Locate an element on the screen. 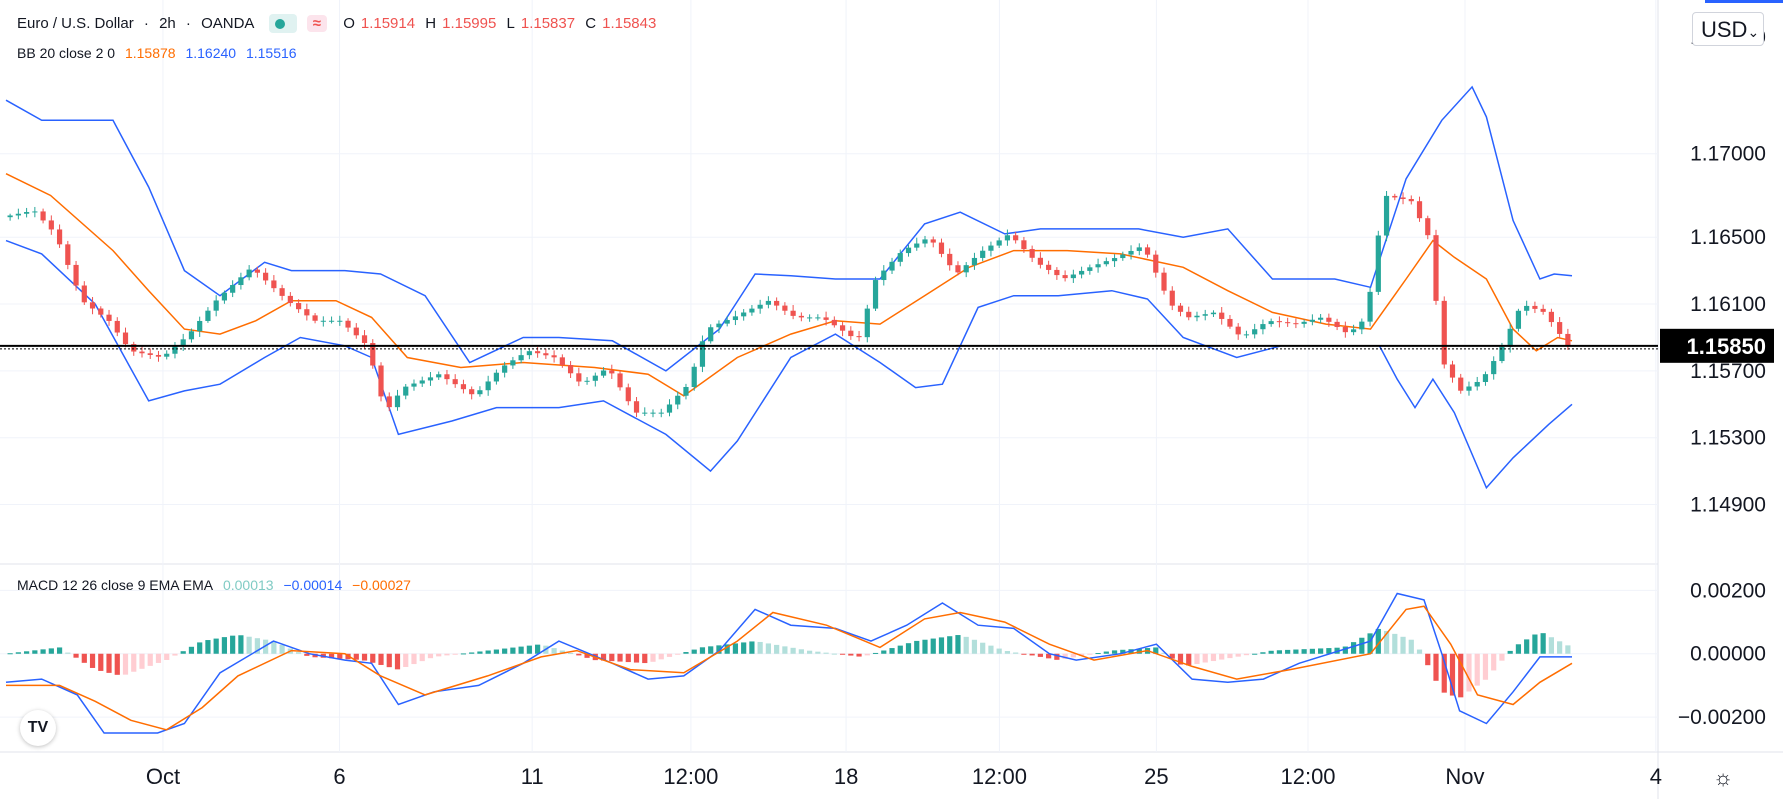  market-status-badge is located at coordinates (282, 23).